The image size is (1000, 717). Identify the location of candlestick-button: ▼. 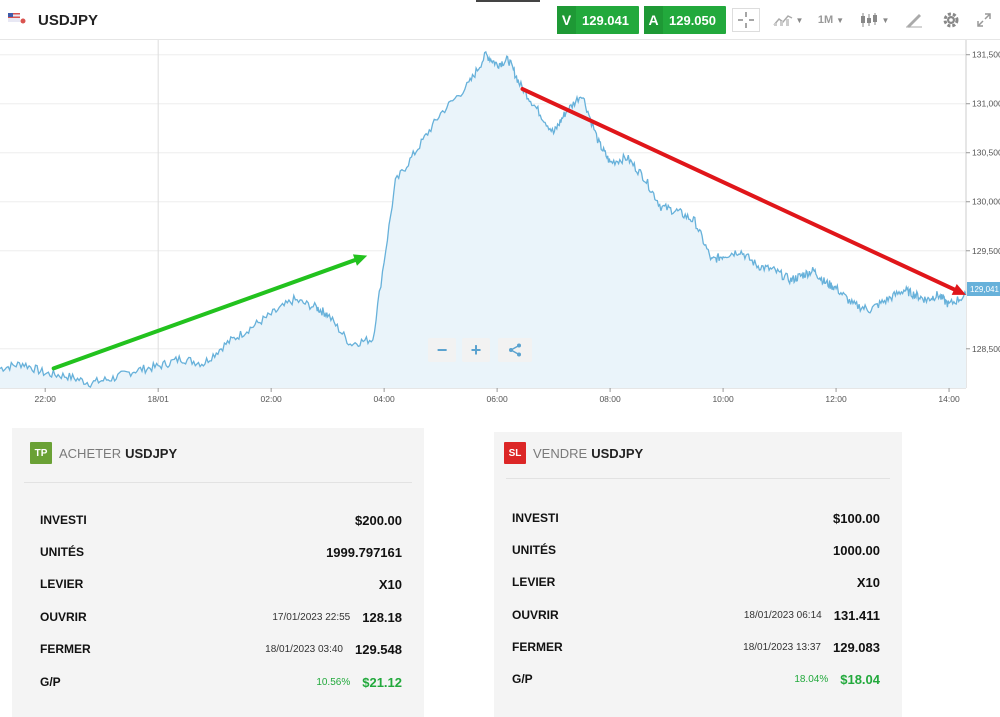
(874, 20).